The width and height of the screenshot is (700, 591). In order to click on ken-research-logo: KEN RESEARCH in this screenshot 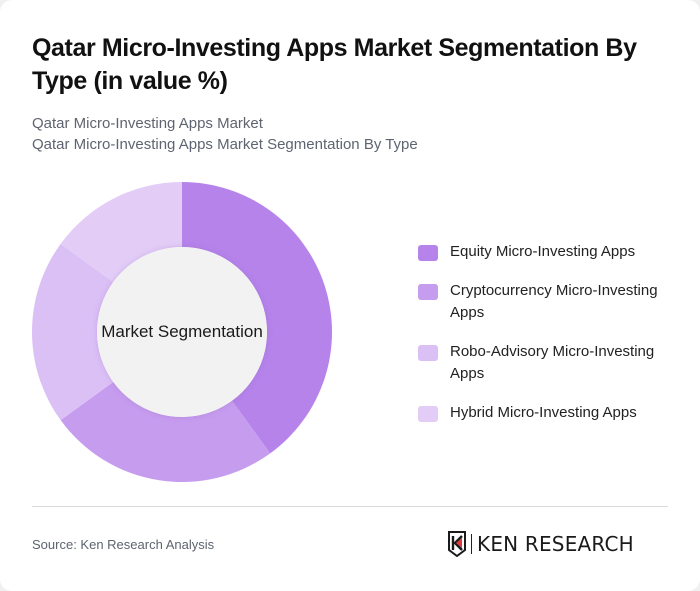, I will do `click(540, 544)`.